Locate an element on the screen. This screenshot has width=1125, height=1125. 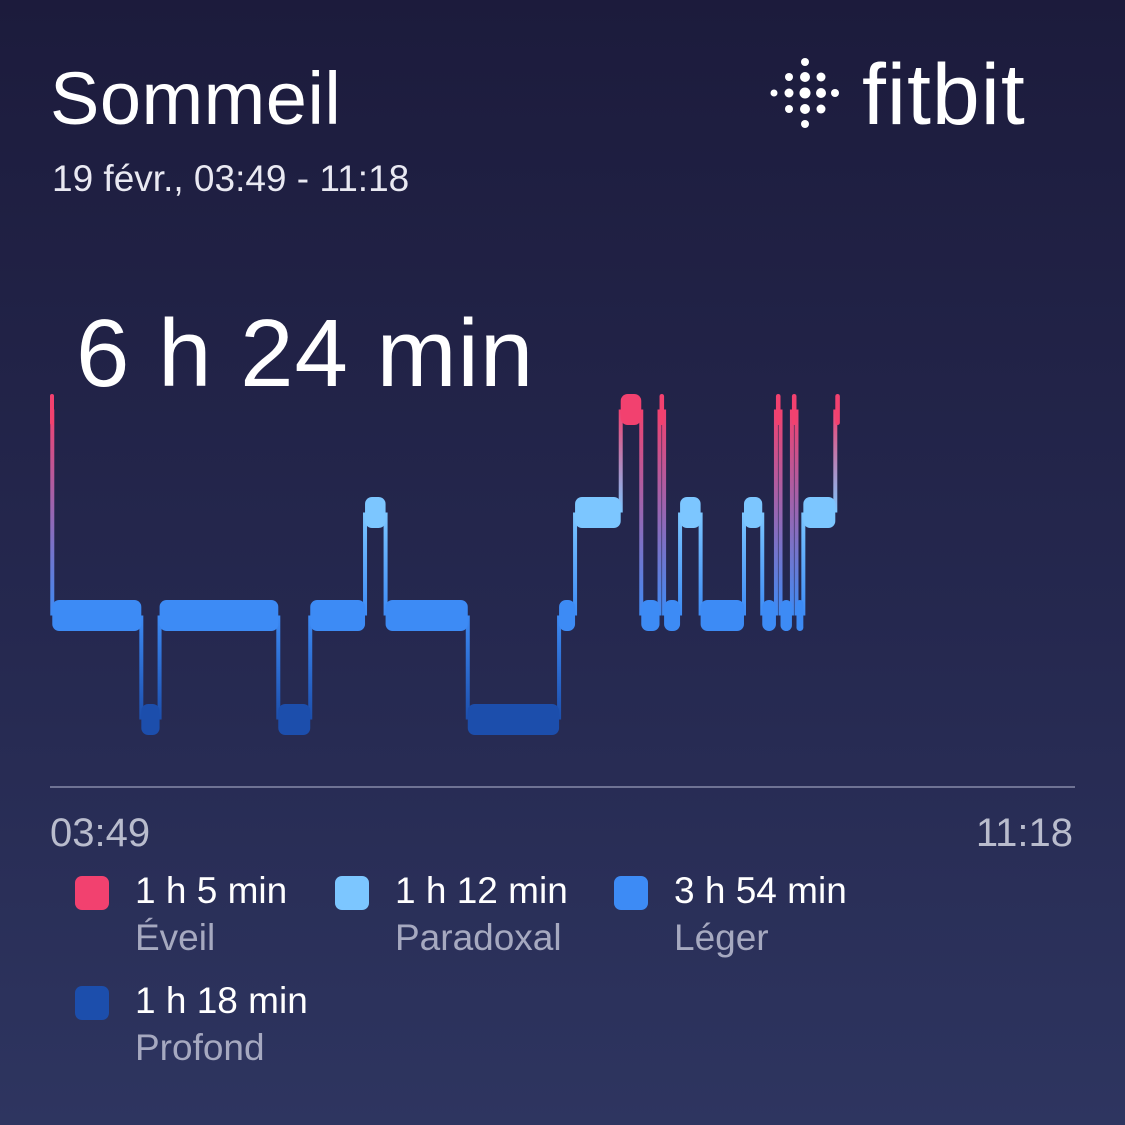
legend-swatch-deep is located at coordinates (92, 1003).